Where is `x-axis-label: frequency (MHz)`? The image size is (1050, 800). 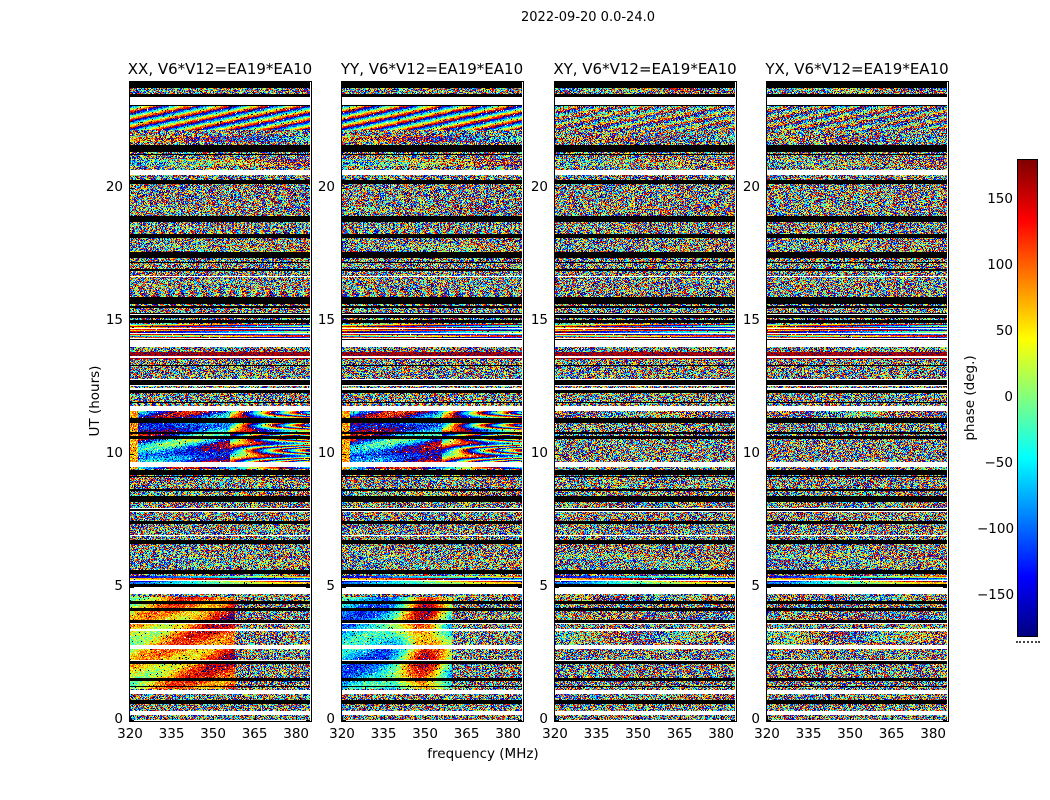 x-axis-label: frequency (MHz) is located at coordinates (483, 754).